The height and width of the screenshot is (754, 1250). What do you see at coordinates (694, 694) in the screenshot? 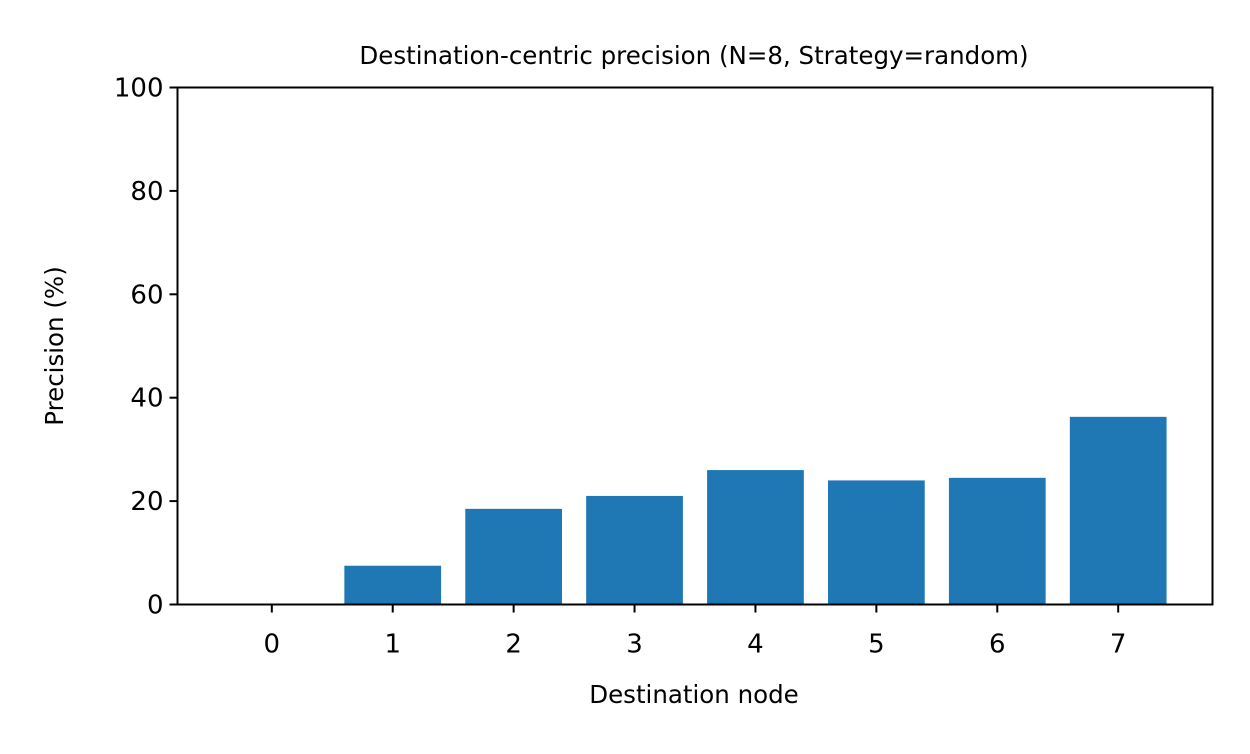
I see `x-axis-label: Destination node` at bounding box center [694, 694].